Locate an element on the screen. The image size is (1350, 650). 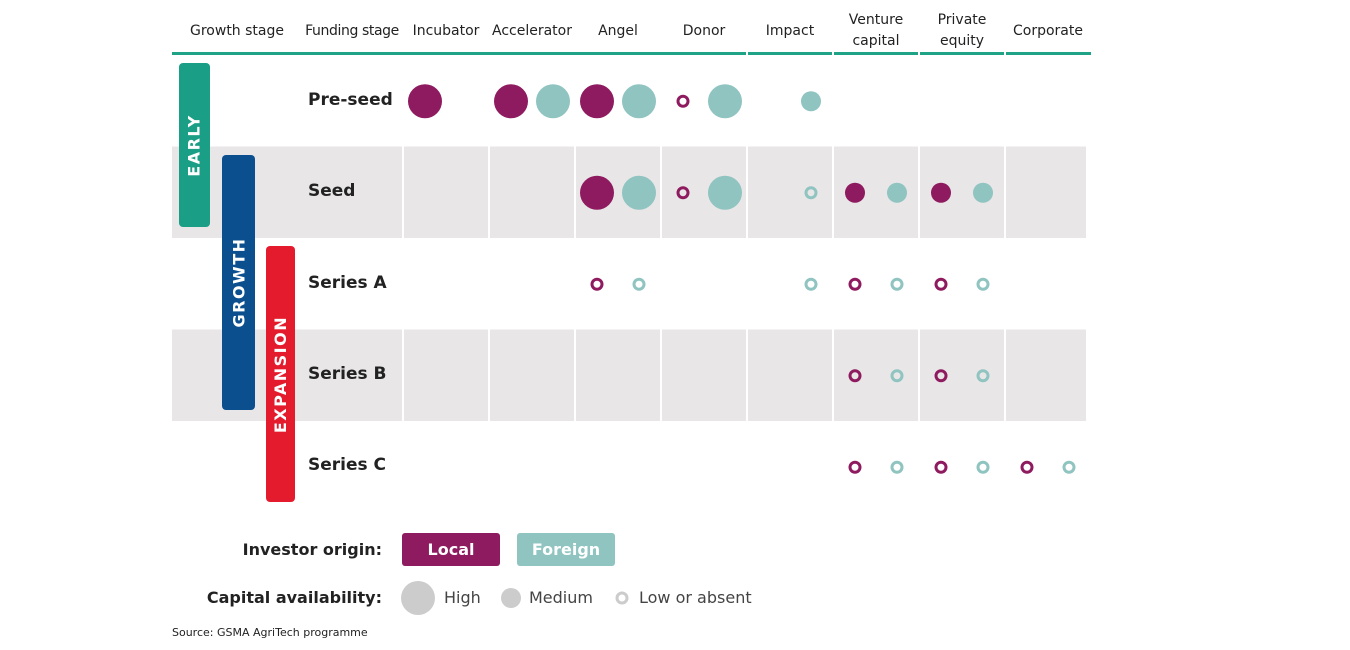
header-rule-venture is located at coordinates (876, 53).